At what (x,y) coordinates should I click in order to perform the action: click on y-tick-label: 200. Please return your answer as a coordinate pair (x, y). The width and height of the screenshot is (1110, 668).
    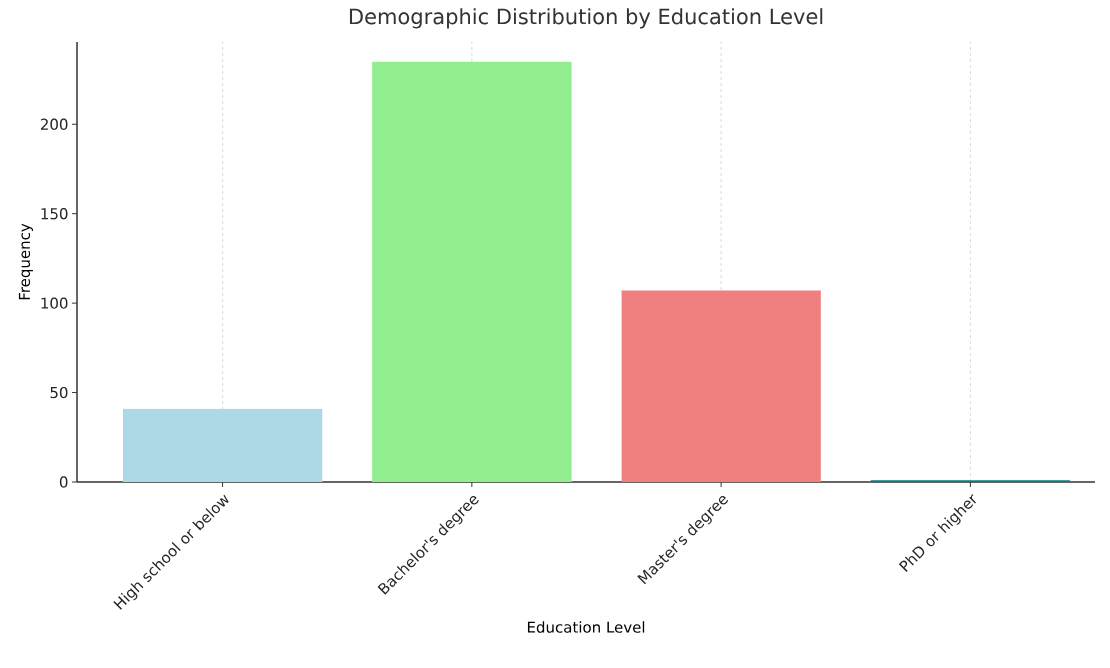
    Looking at the image, I should click on (54, 124).